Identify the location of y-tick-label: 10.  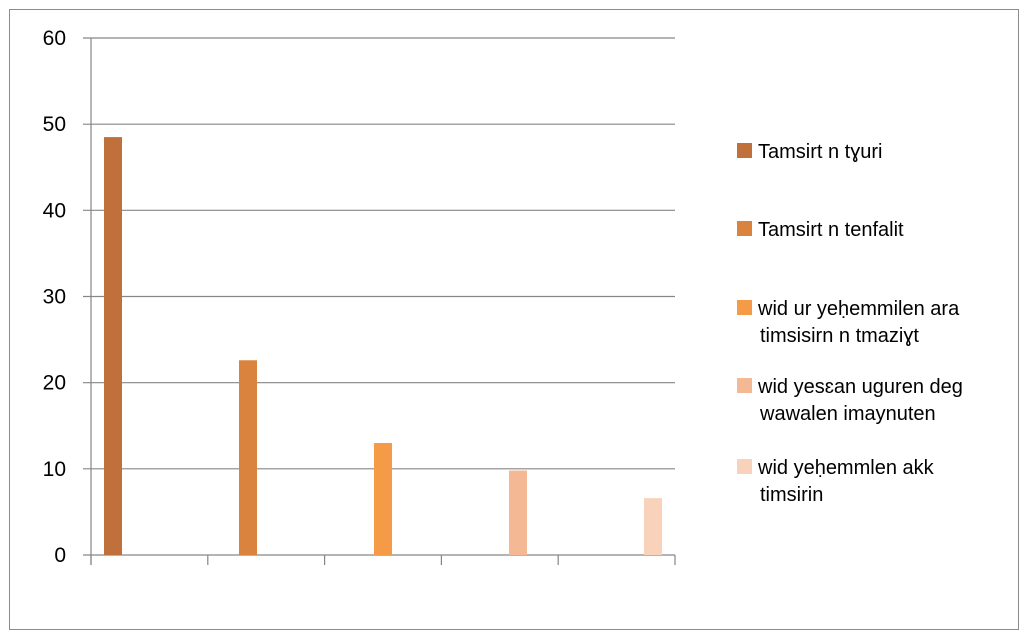
(54, 469).